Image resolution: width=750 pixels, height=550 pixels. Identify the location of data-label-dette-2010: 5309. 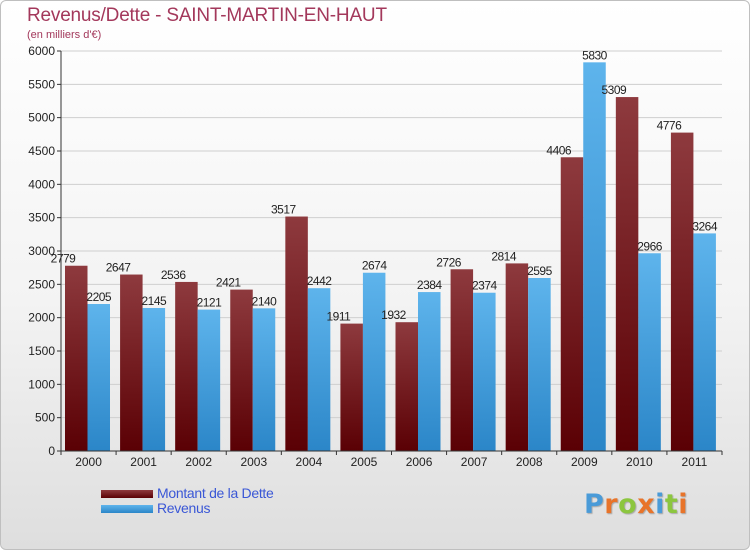
(614, 90).